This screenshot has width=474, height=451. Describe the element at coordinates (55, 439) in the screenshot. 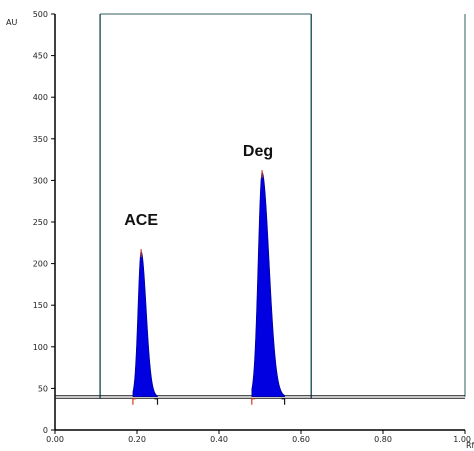

I see `x-tick-label: 0.00` at that location.